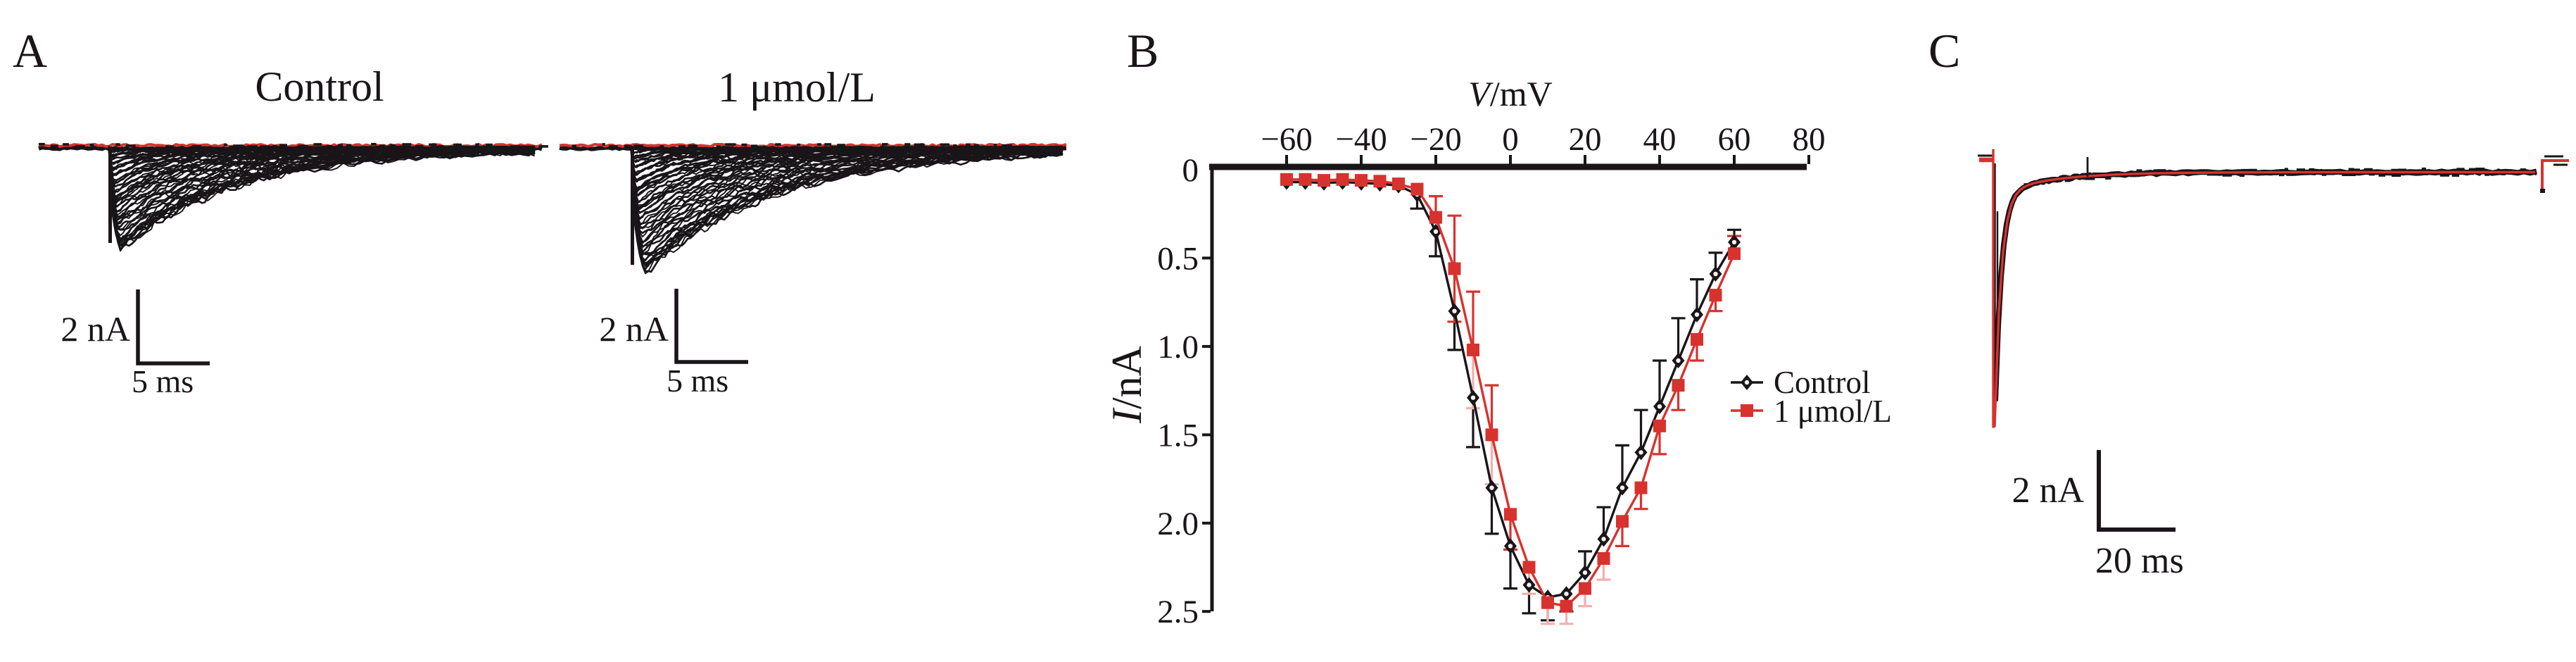 The width and height of the screenshot is (2576, 662). I want to click on svg-text: 0.5, so click(1178, 258).